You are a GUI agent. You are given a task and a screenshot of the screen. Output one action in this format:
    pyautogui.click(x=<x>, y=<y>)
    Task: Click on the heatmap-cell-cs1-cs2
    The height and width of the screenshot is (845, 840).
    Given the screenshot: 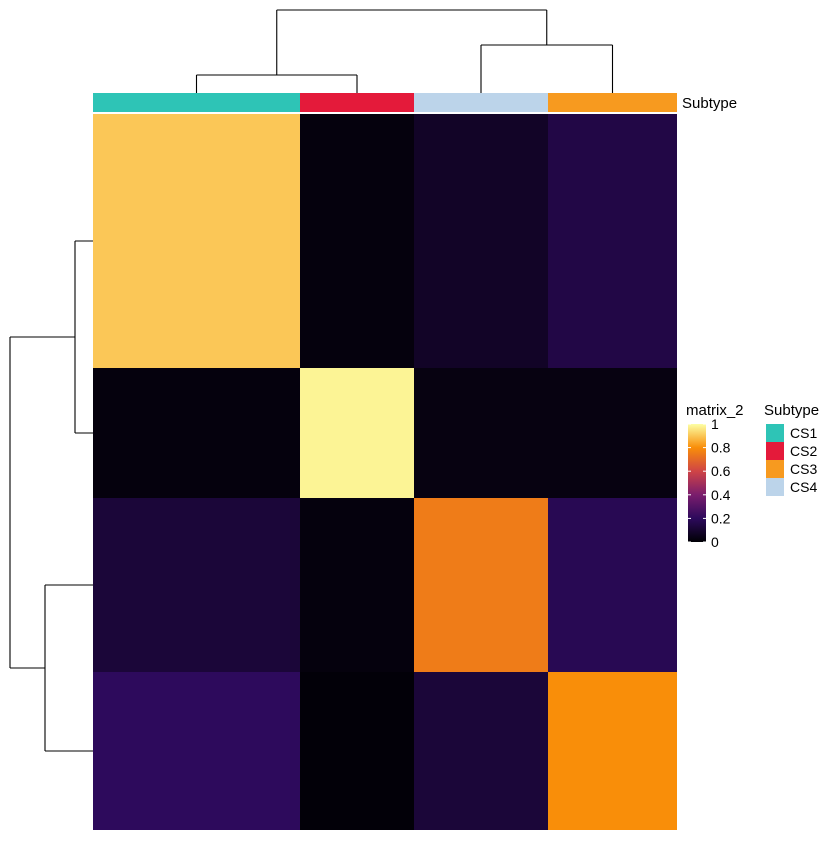 What is the action you would take?
    pyautogui.click(x=357, y=241)
    